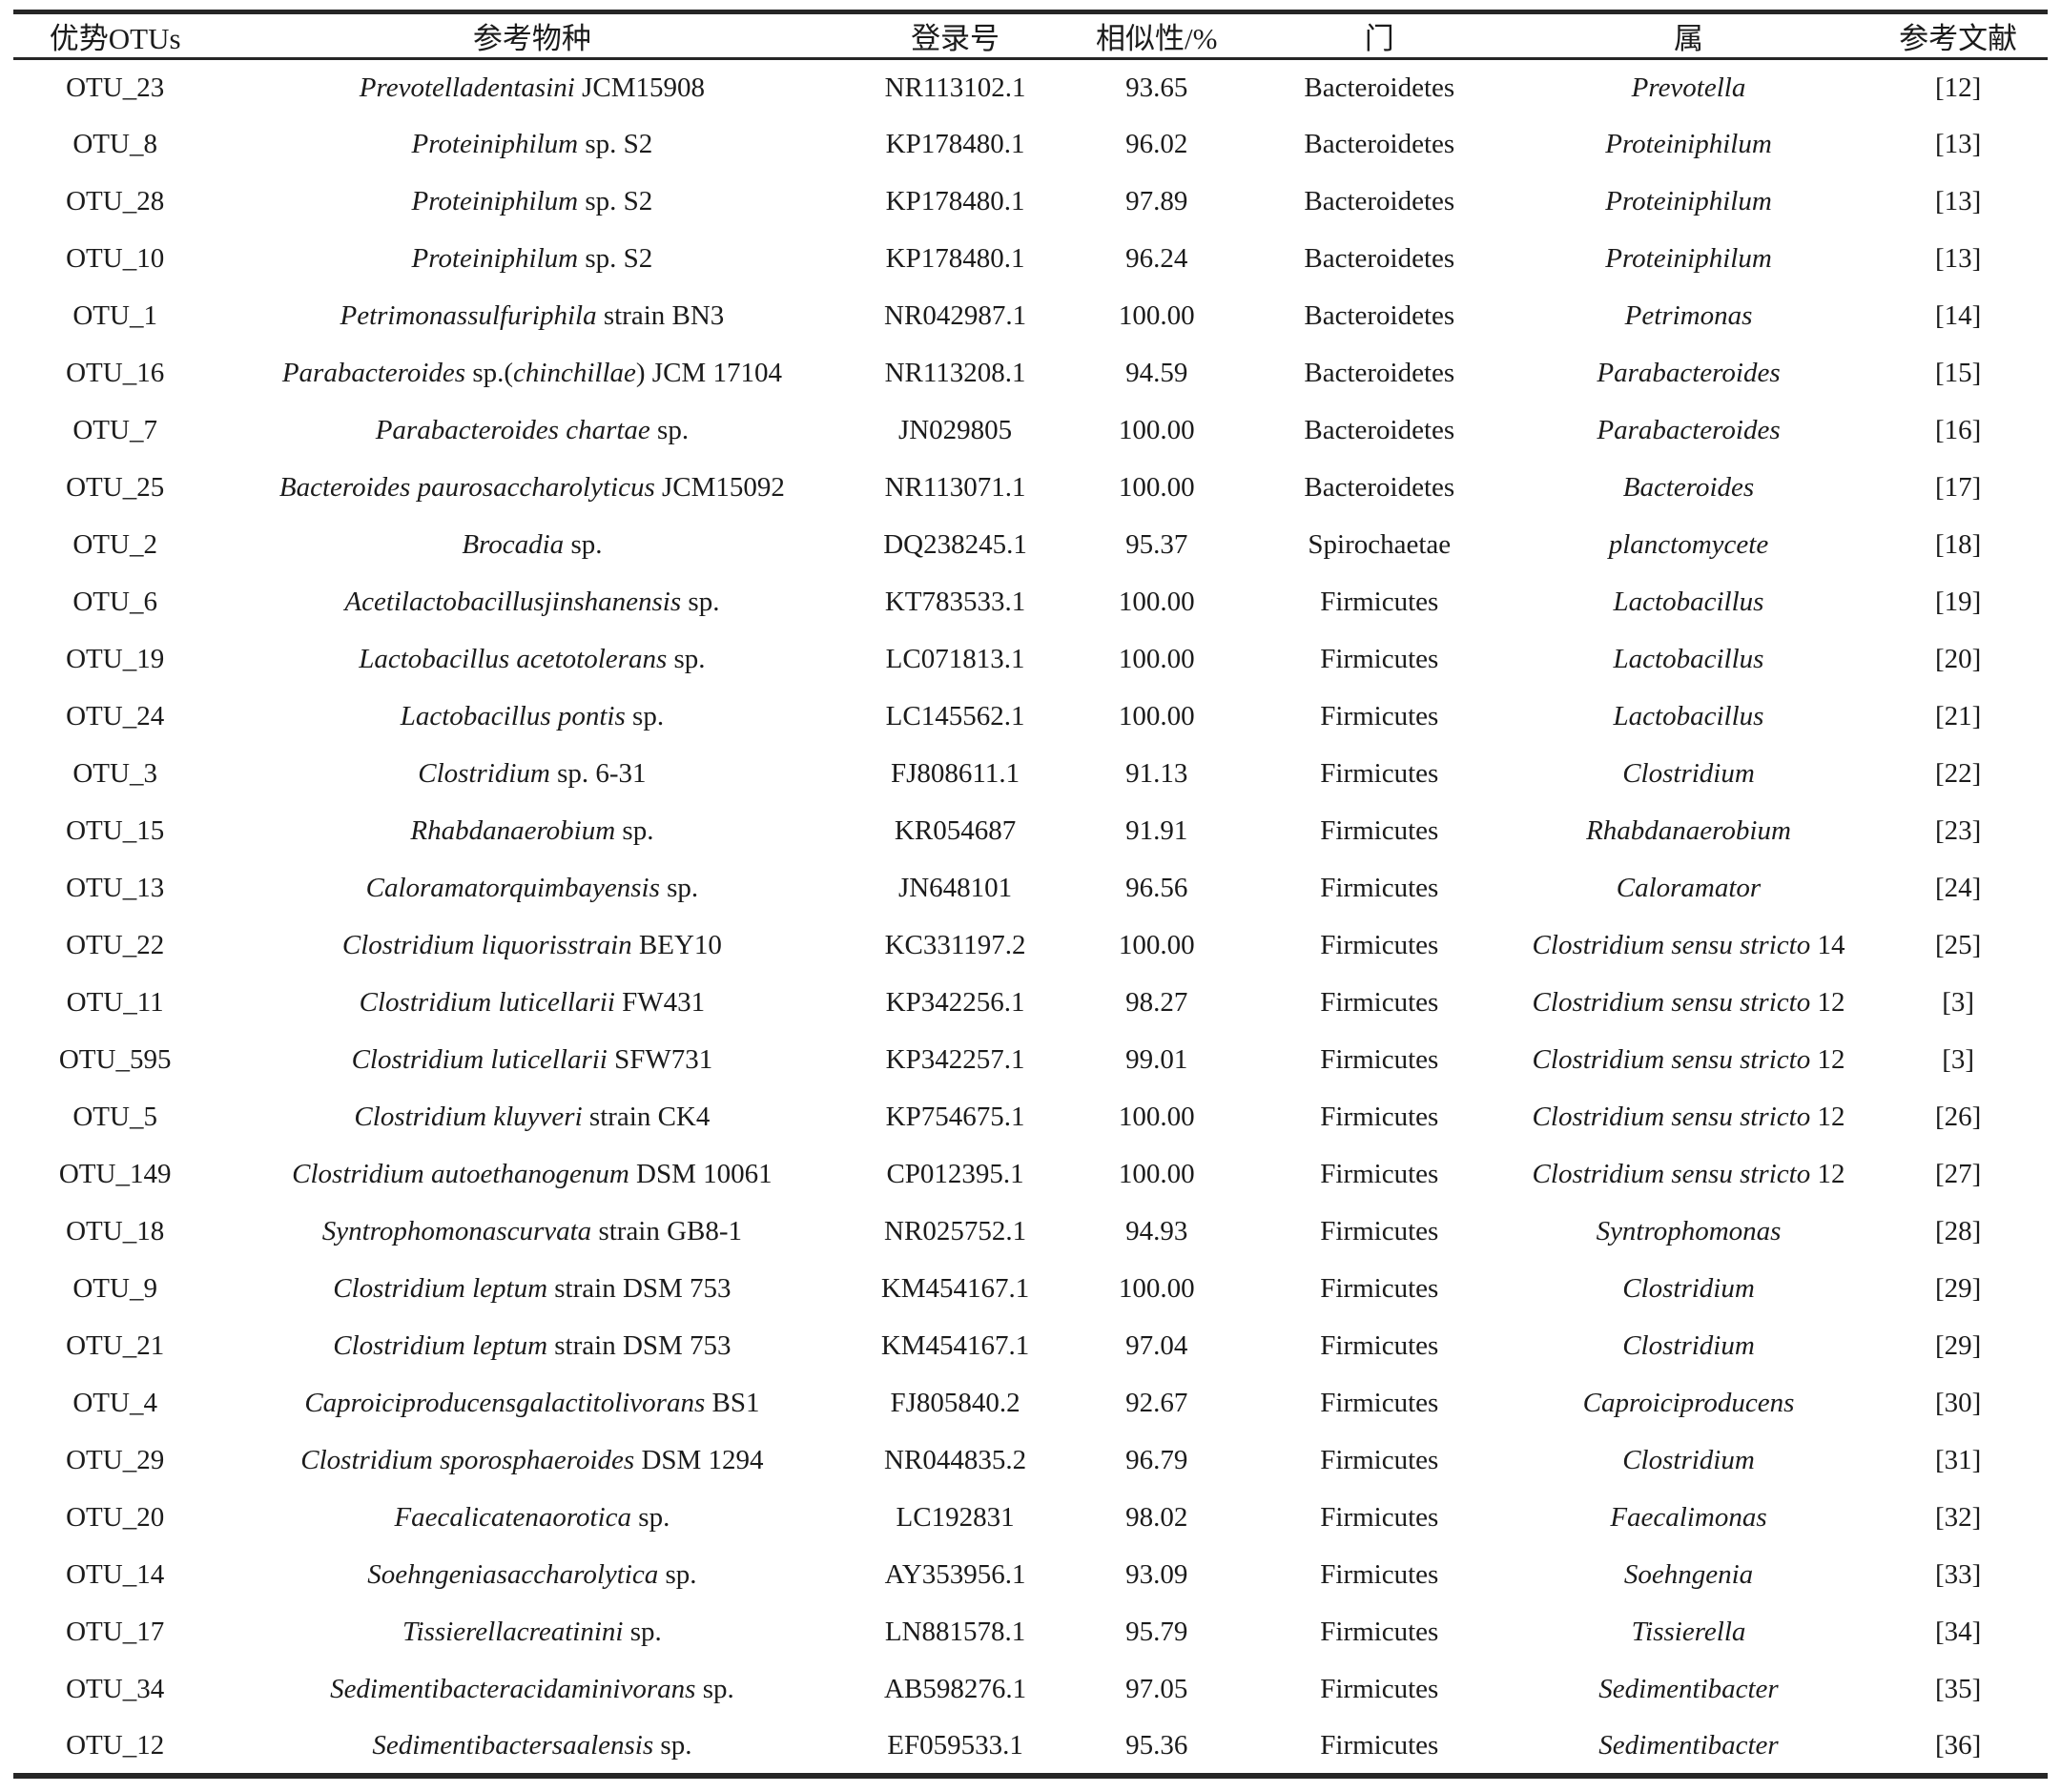 This screenshot has height=1792, width=2061. I want to click on cell-otu: OTU_7, so click(115, 430).